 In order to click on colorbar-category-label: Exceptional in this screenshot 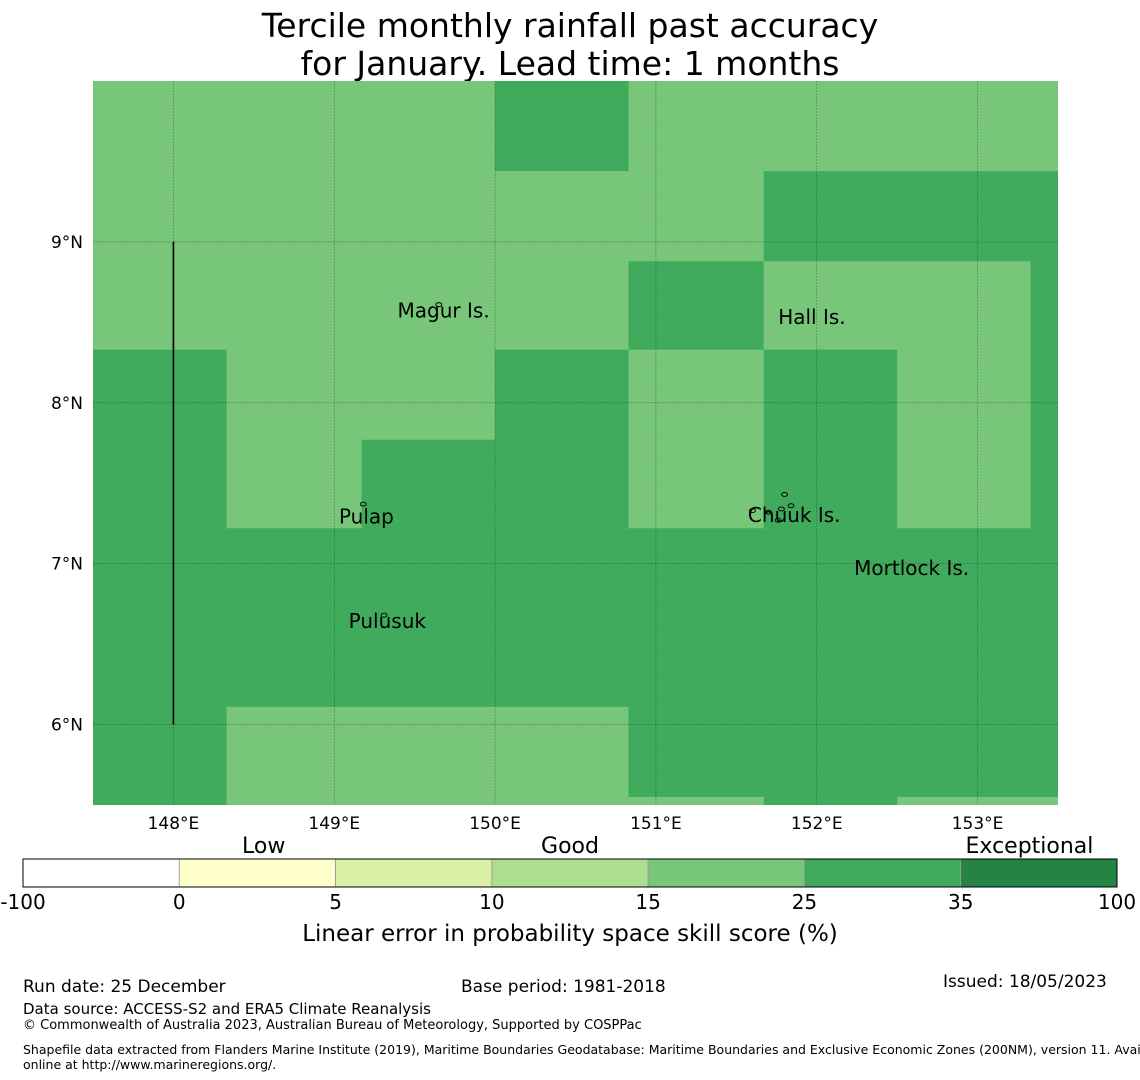, I will do `click(1030, 846)`.